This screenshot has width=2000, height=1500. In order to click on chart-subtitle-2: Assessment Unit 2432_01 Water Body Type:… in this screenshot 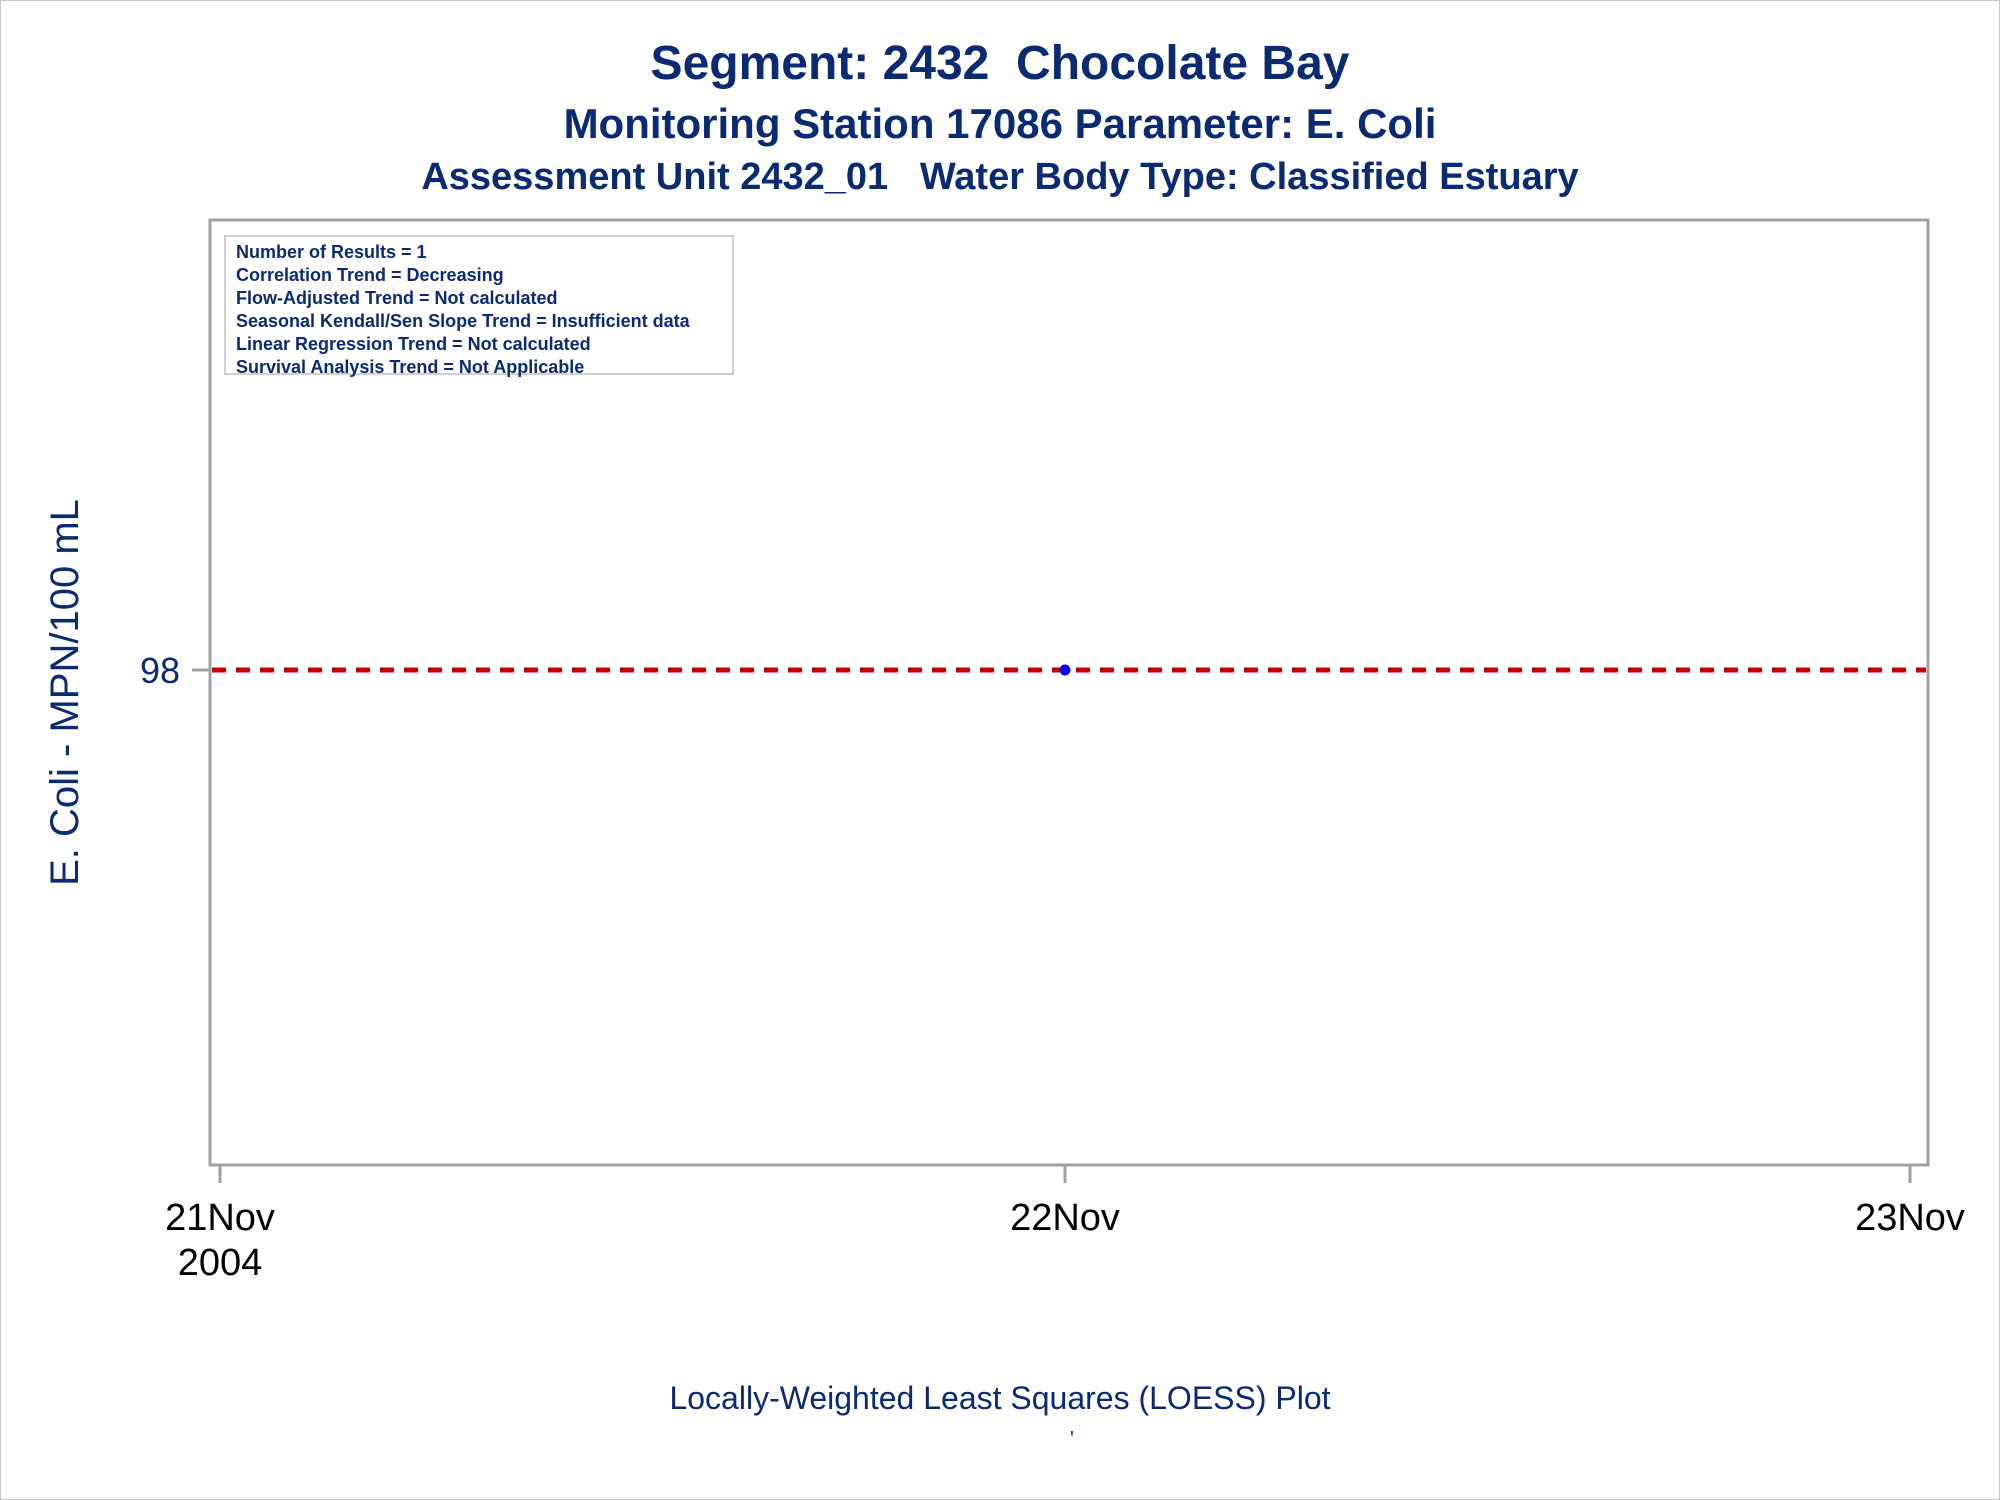, I will do `click(1000, 177)`.